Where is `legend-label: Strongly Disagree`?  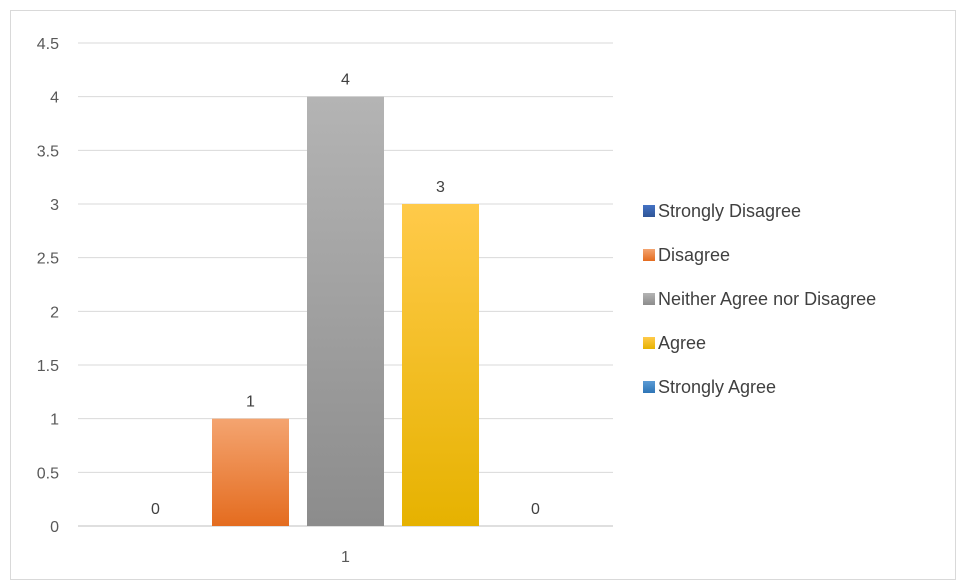
legend-label: Strongly Disagree is located at coordinates (729, 211).